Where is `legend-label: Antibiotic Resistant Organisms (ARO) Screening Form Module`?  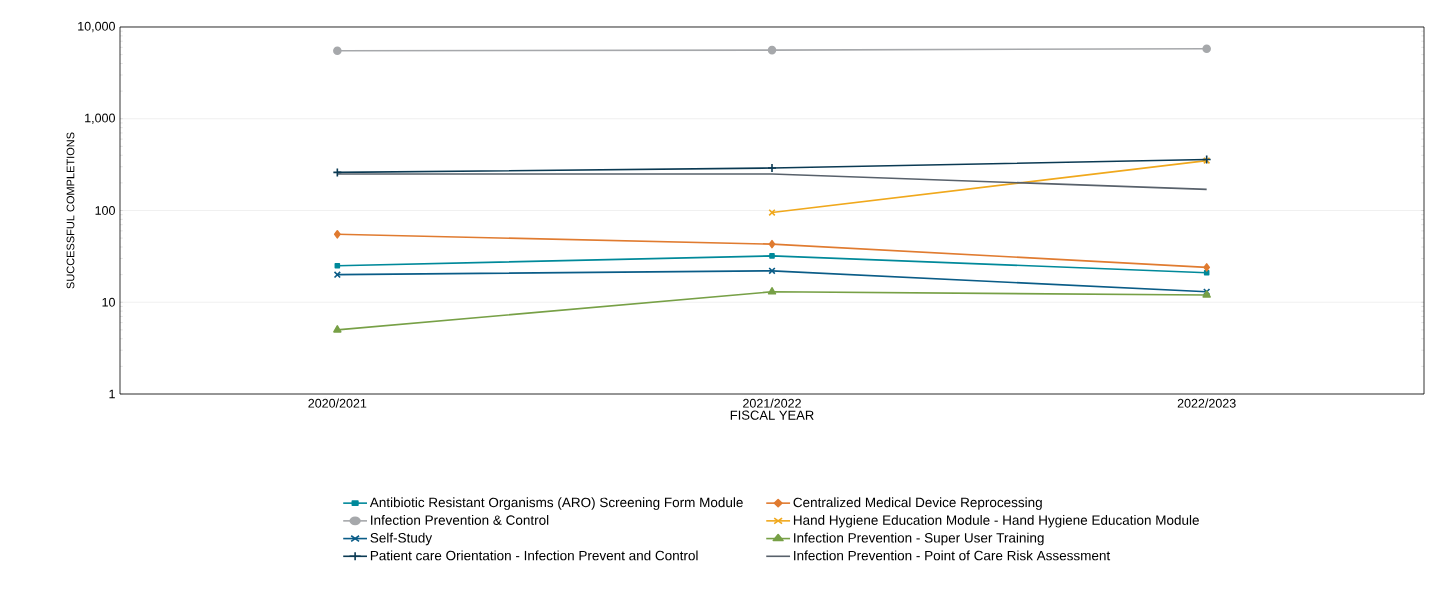 legend-label: Antibiotic Resistant Organisms (ARO) Screening Form Module is located at coordinates (556, 503).